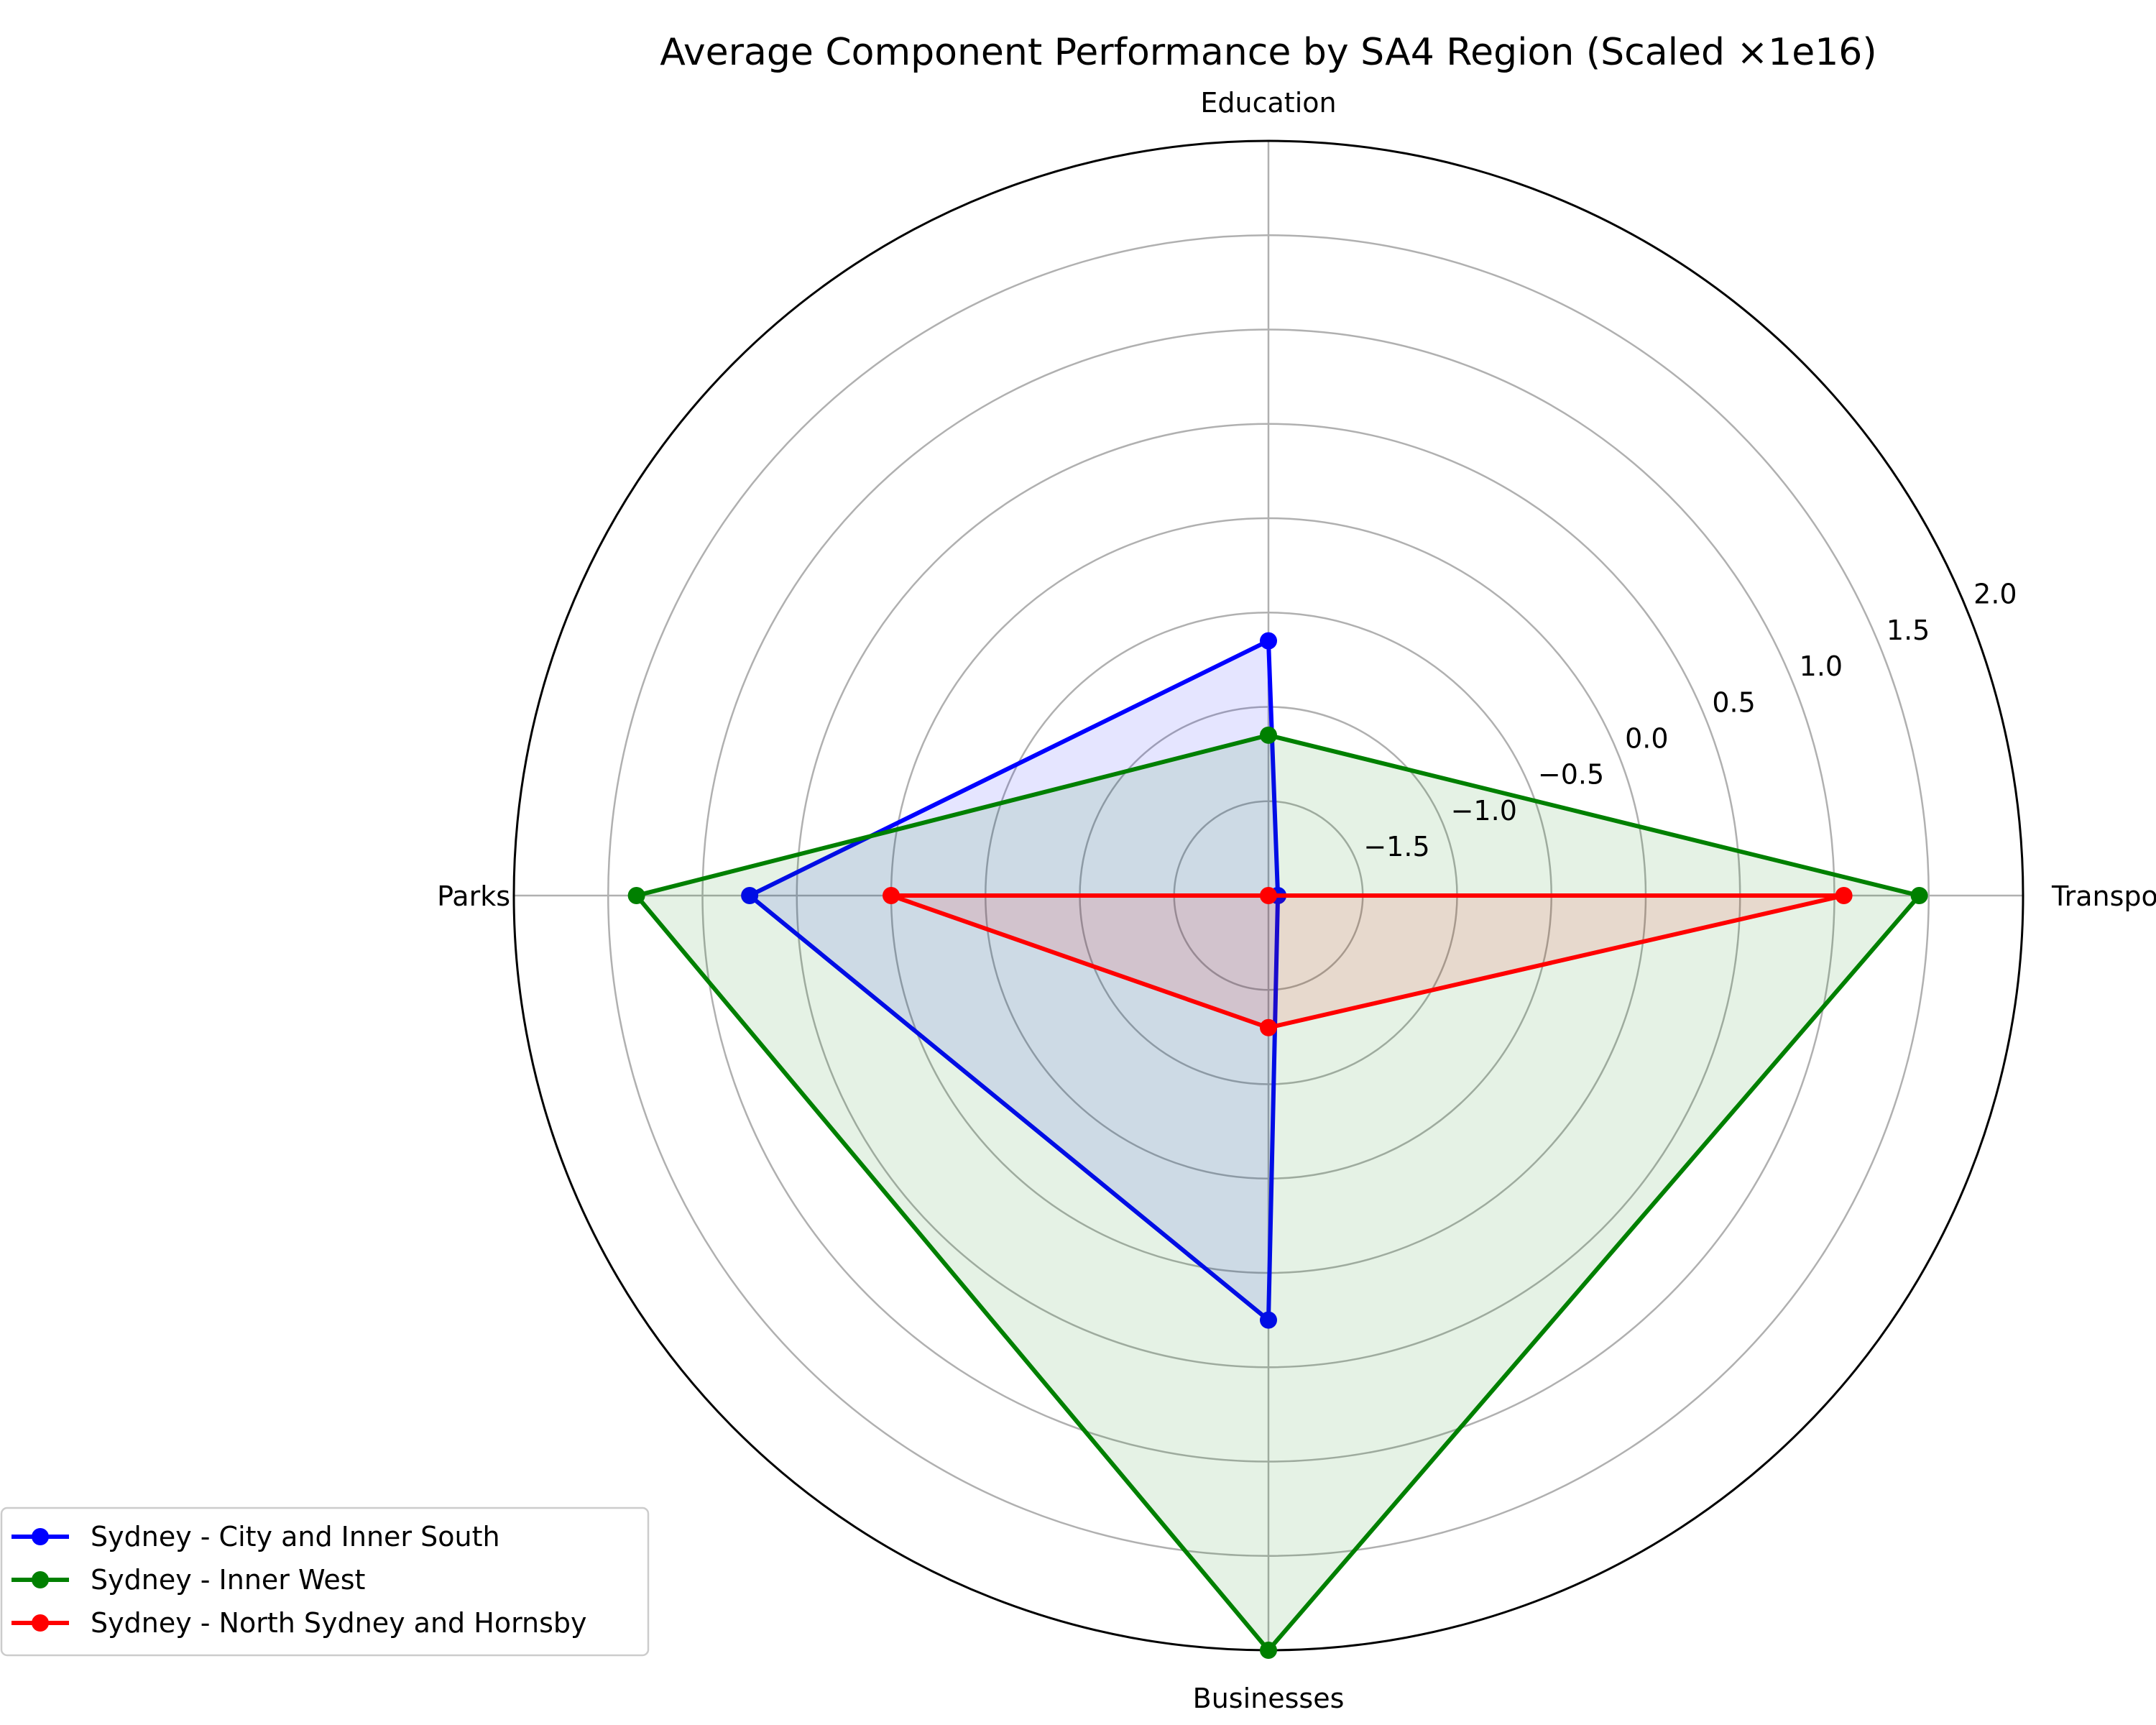  What do you see at coordinates (228, 1580) in the screenshot?
I see `legend-entry-label: Sydney - Inner West` at bounding box center [228, 1580].